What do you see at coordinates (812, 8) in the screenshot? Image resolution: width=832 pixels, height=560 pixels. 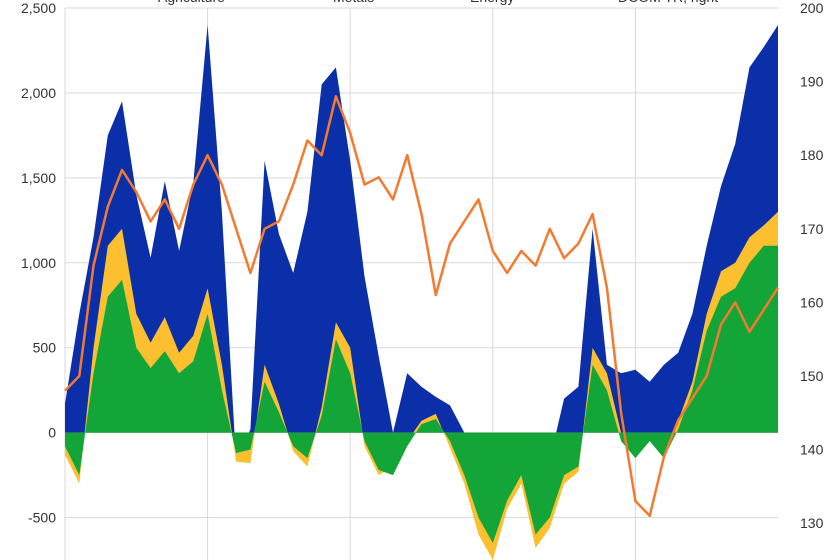 I see `right-tick-label: 200` at bounding box center [812, 8].